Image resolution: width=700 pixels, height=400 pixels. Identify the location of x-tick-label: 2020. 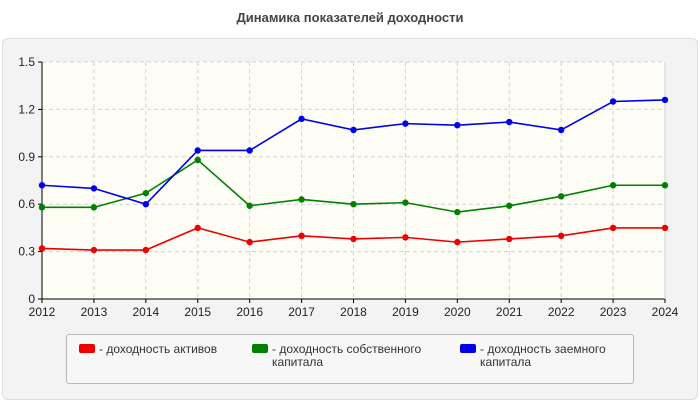
(457, 312).